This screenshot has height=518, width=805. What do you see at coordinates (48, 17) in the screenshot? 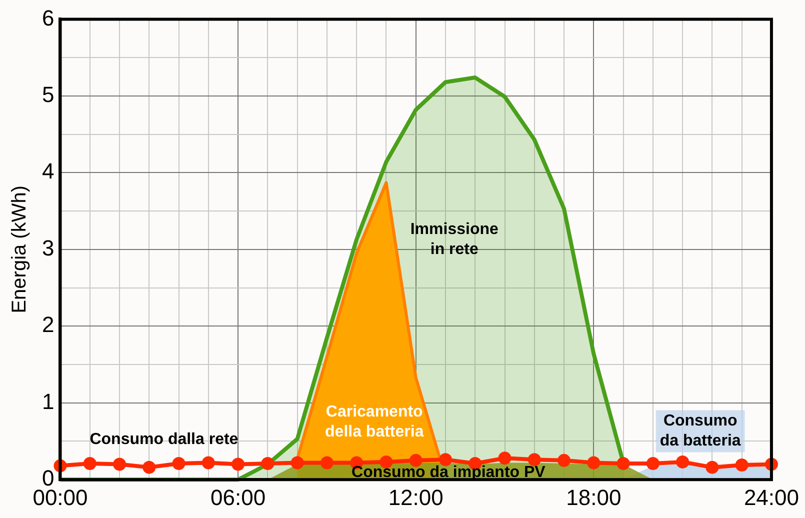
I see `y-tick-label: 6` at bounding box center [48, 17].